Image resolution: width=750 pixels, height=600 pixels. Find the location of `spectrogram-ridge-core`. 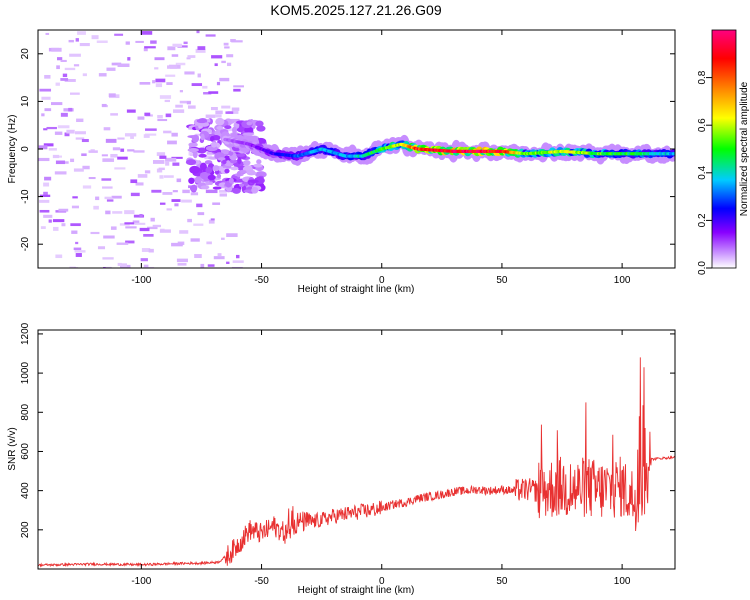

spectrogram-ridge-core is located at coordinates (673, 154).